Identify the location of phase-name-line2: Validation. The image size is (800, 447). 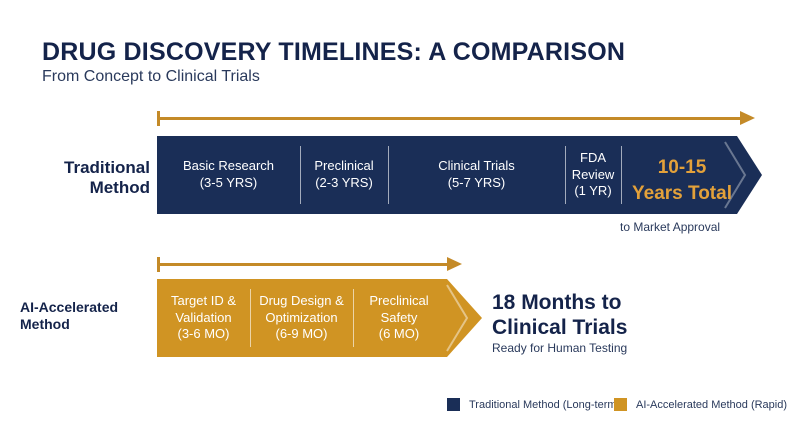
(203, 317).